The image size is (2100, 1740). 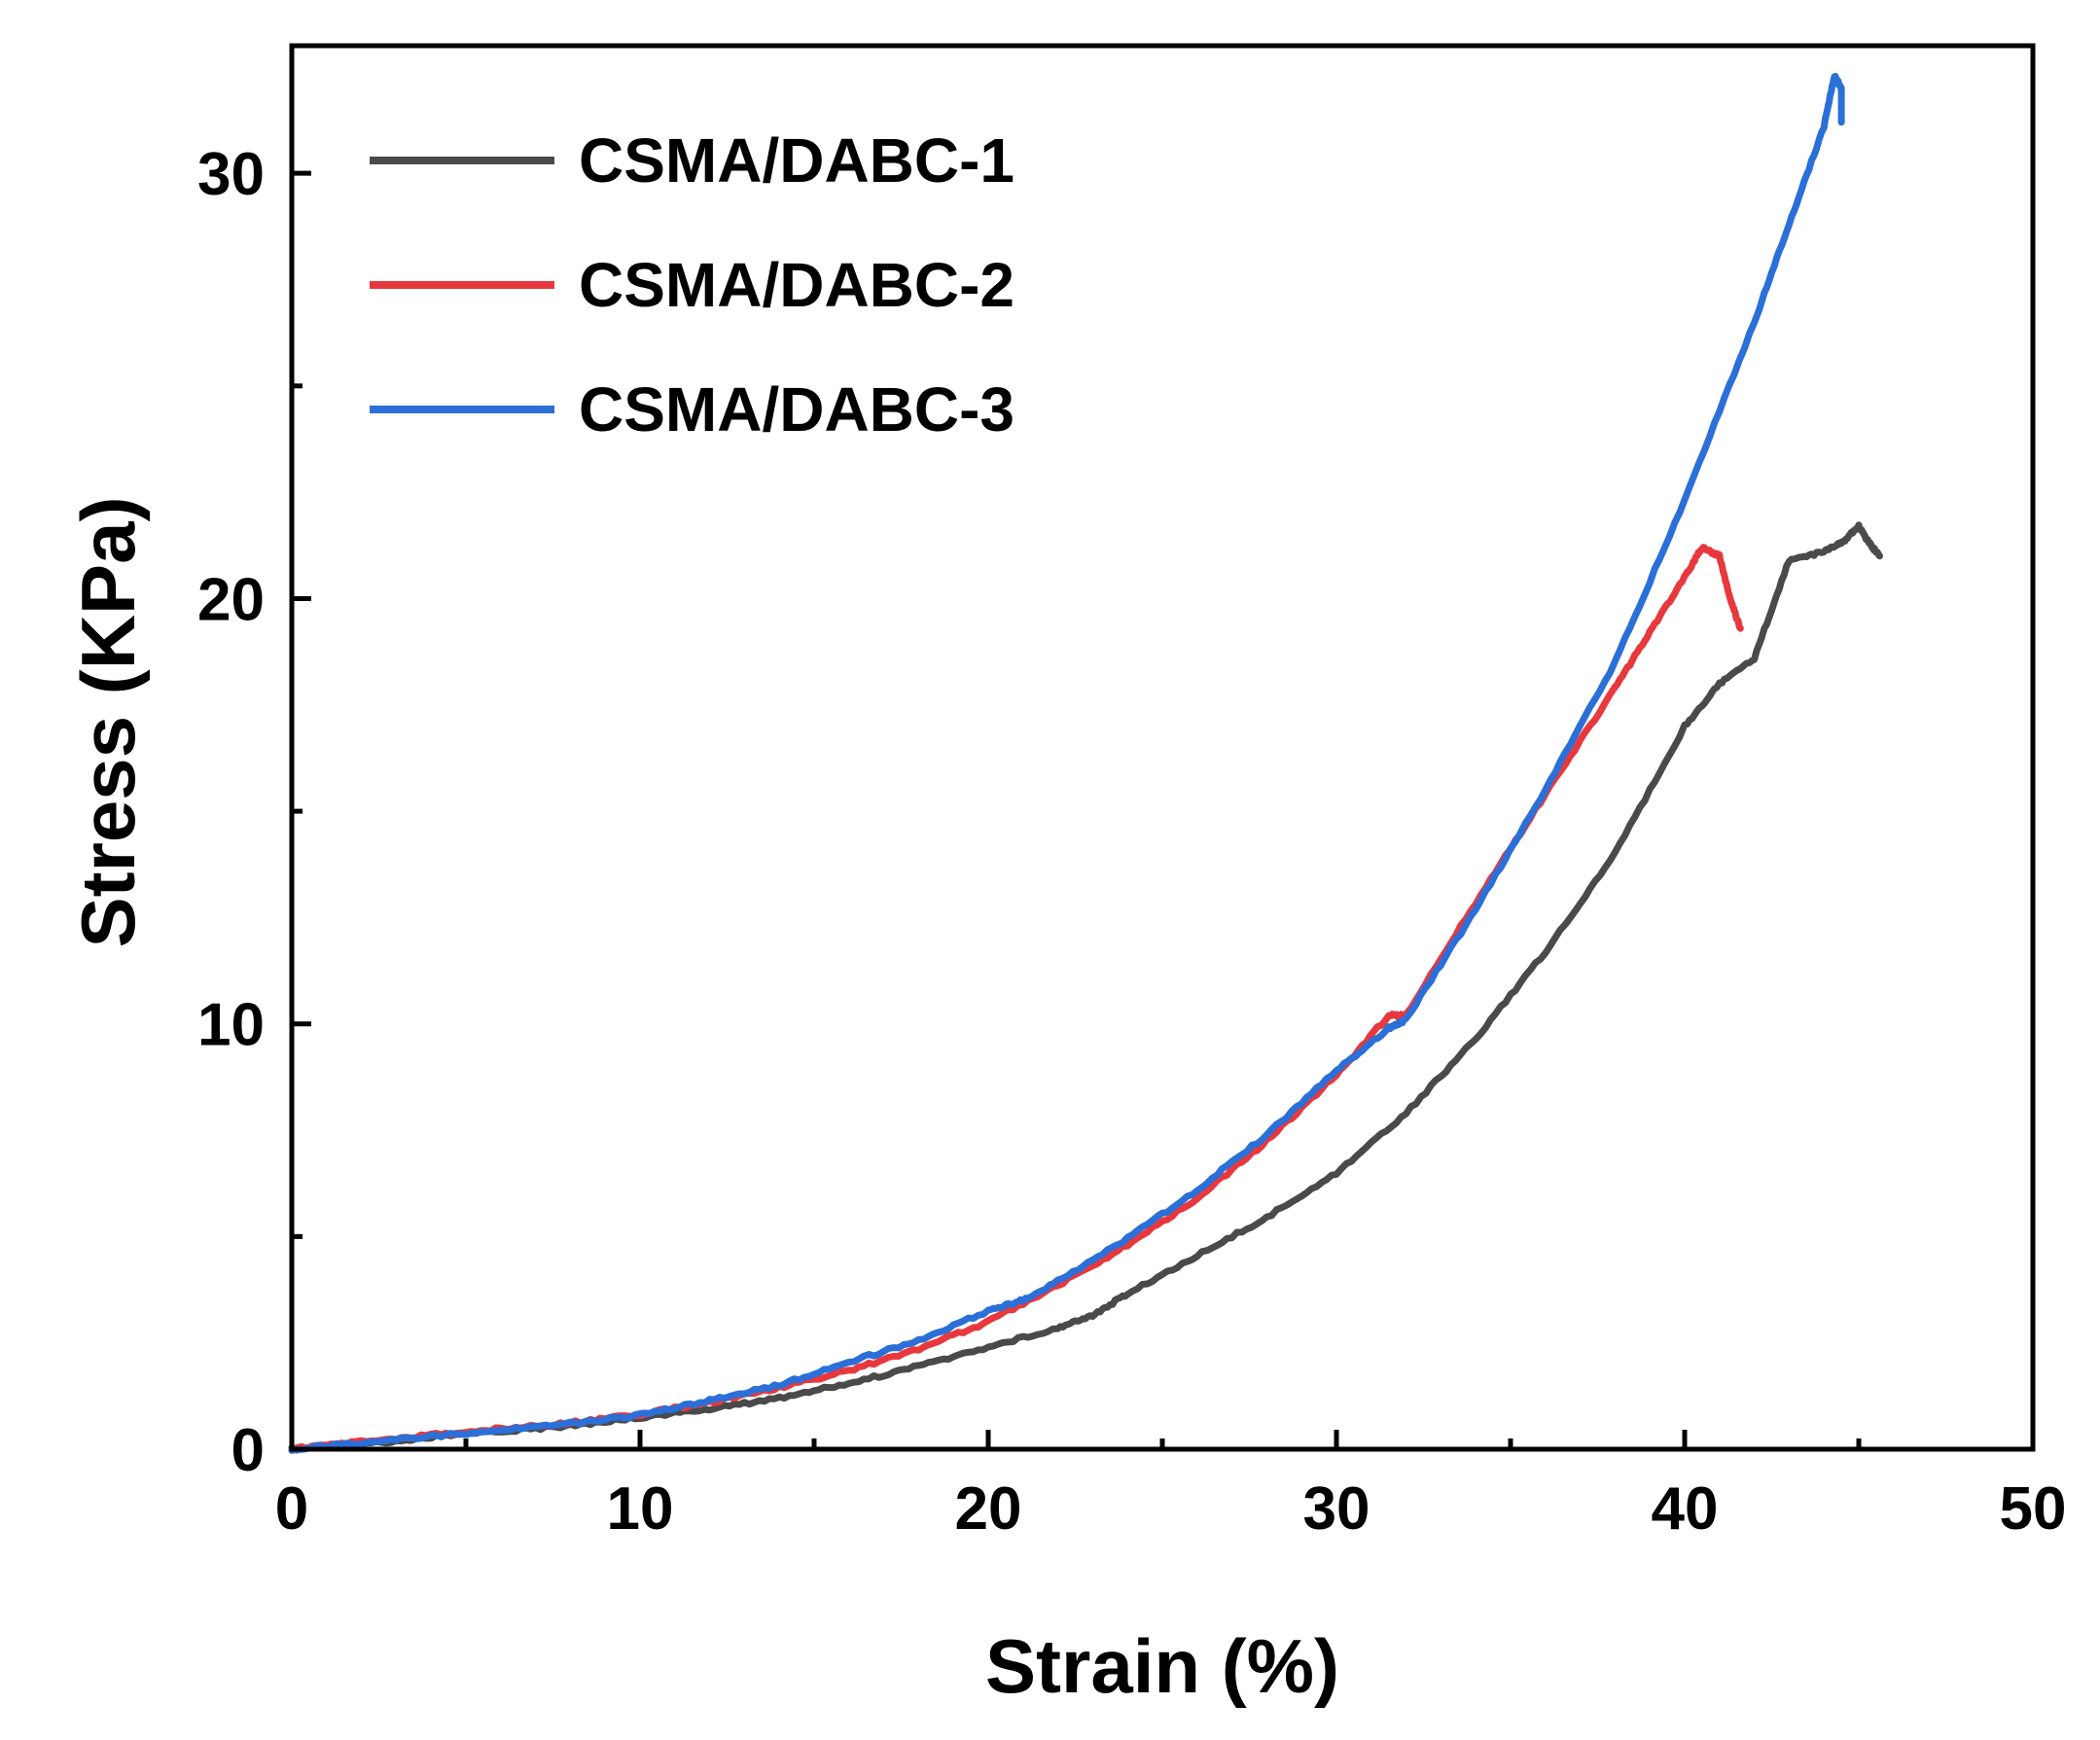 I want to click on legend-label-3: CSMA/DABC-3, so click(x=797, y=409).